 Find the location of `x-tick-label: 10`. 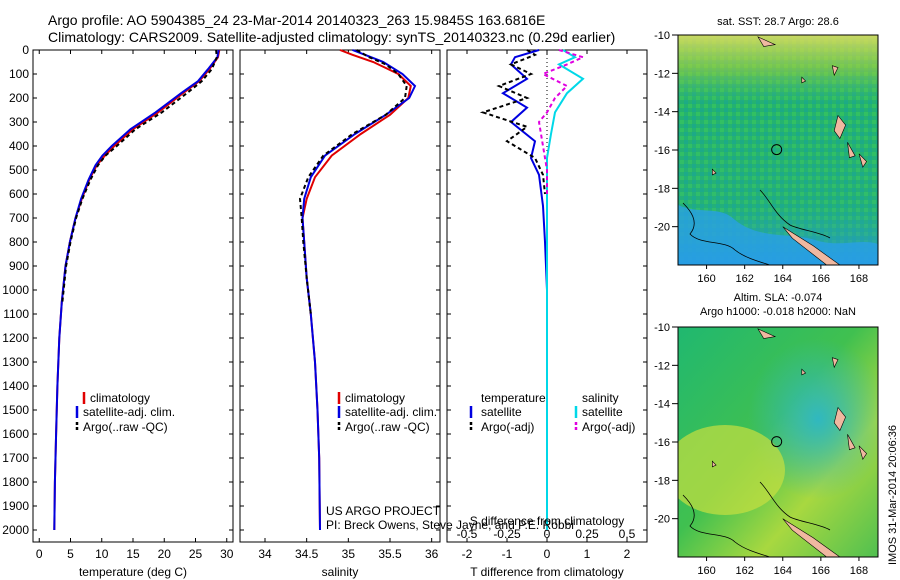

x-tick-label: 10 is located at coordinates (102, 554).